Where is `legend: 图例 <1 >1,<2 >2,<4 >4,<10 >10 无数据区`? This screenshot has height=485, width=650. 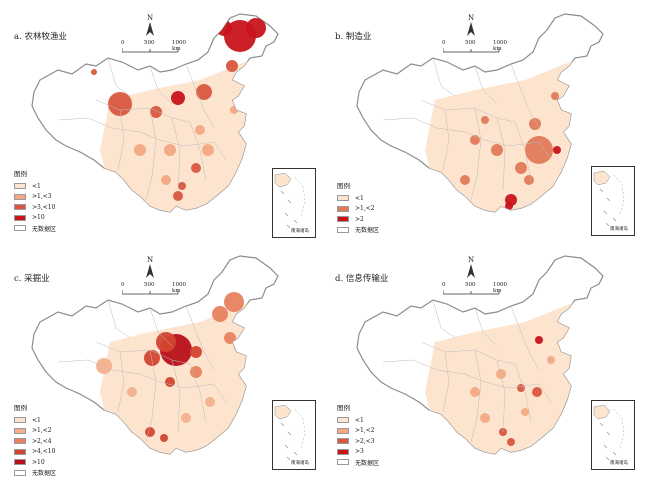 legend: 图例 <1 >1,<2 >2,<4 >4,<10 >10 无数据区 is located at coordinates (35, 440).